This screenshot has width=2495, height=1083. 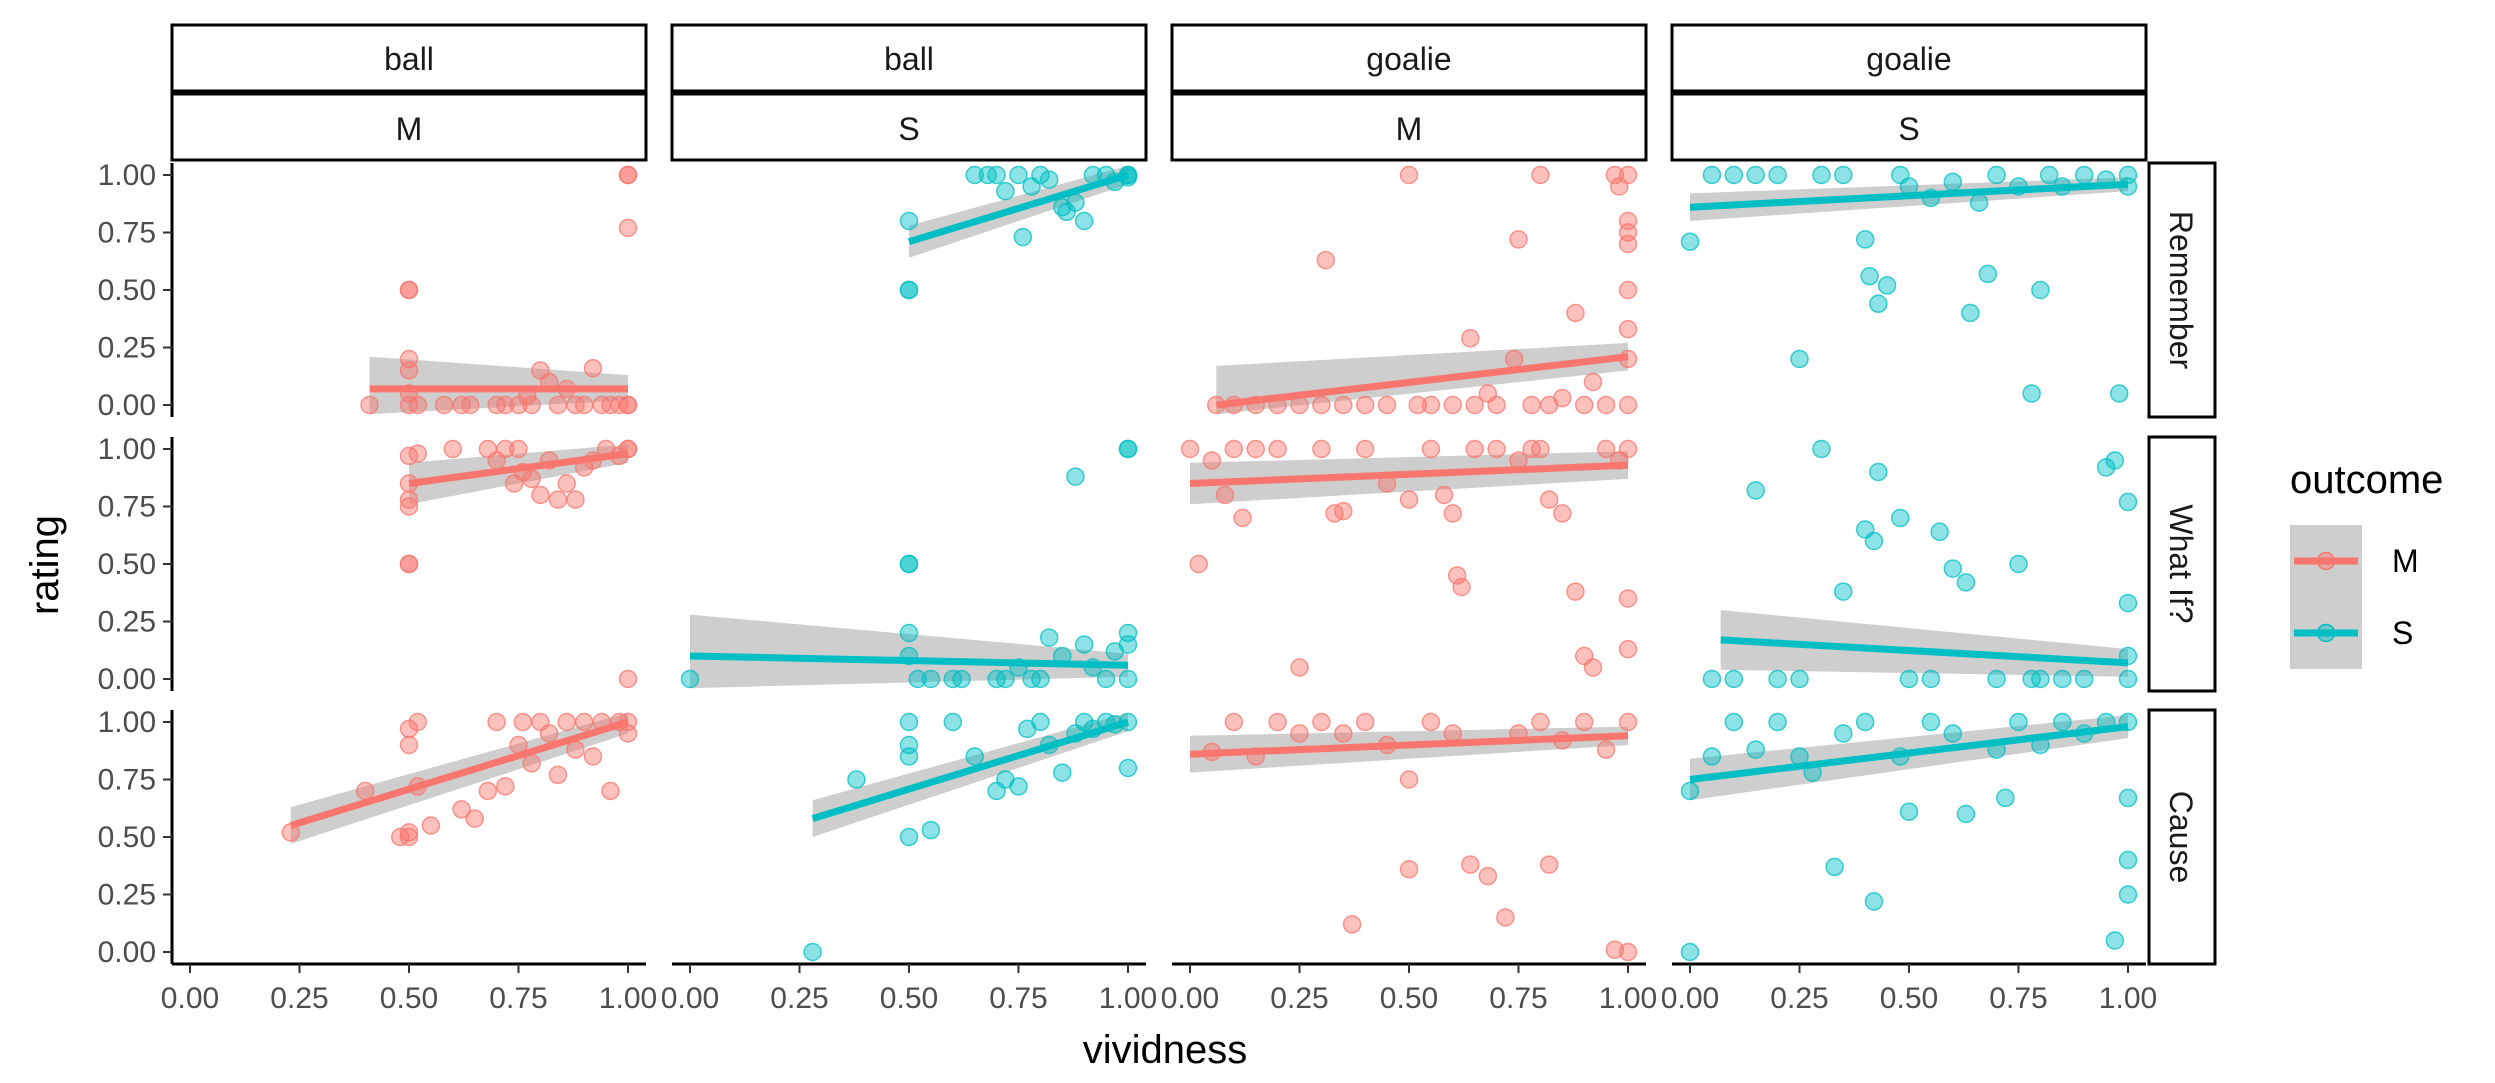 What do you see at coordinates (2366, 480) in the screenshot?
I see `legend-title: outcome` at bounding box center [2366, 480].